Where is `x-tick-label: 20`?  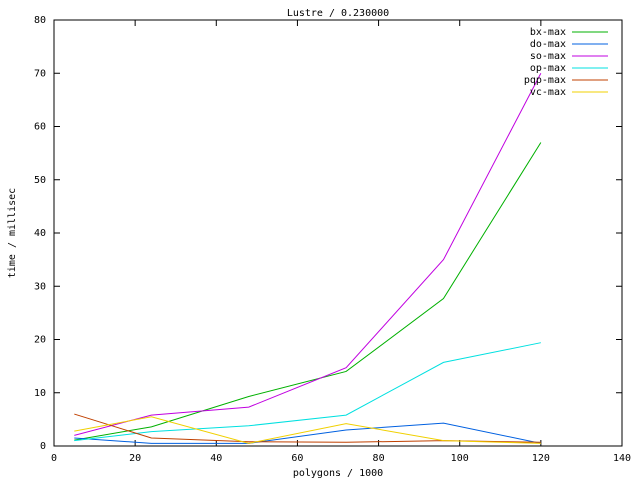
x-tick-label: 20 is located at coordinates (135, 458).